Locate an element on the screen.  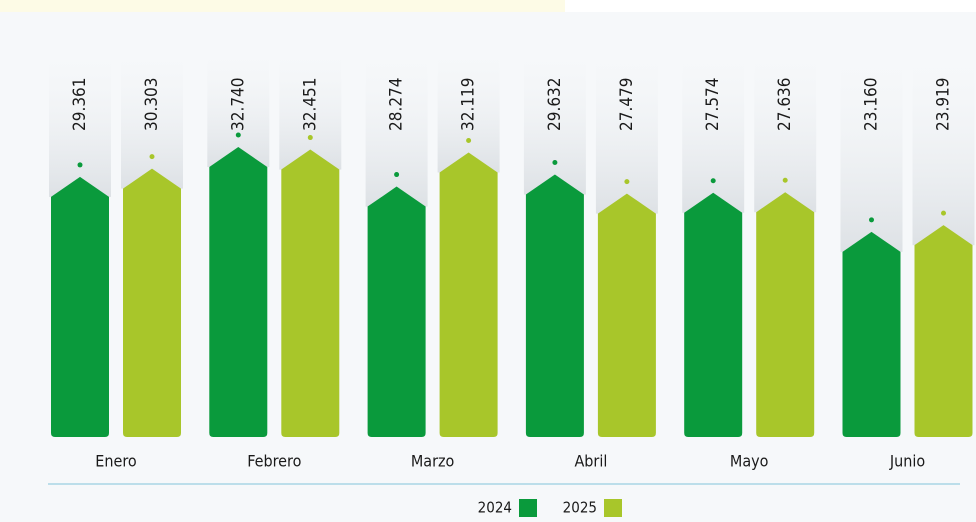
x-tick-label: Mayo is located at coordinates (749, 461).